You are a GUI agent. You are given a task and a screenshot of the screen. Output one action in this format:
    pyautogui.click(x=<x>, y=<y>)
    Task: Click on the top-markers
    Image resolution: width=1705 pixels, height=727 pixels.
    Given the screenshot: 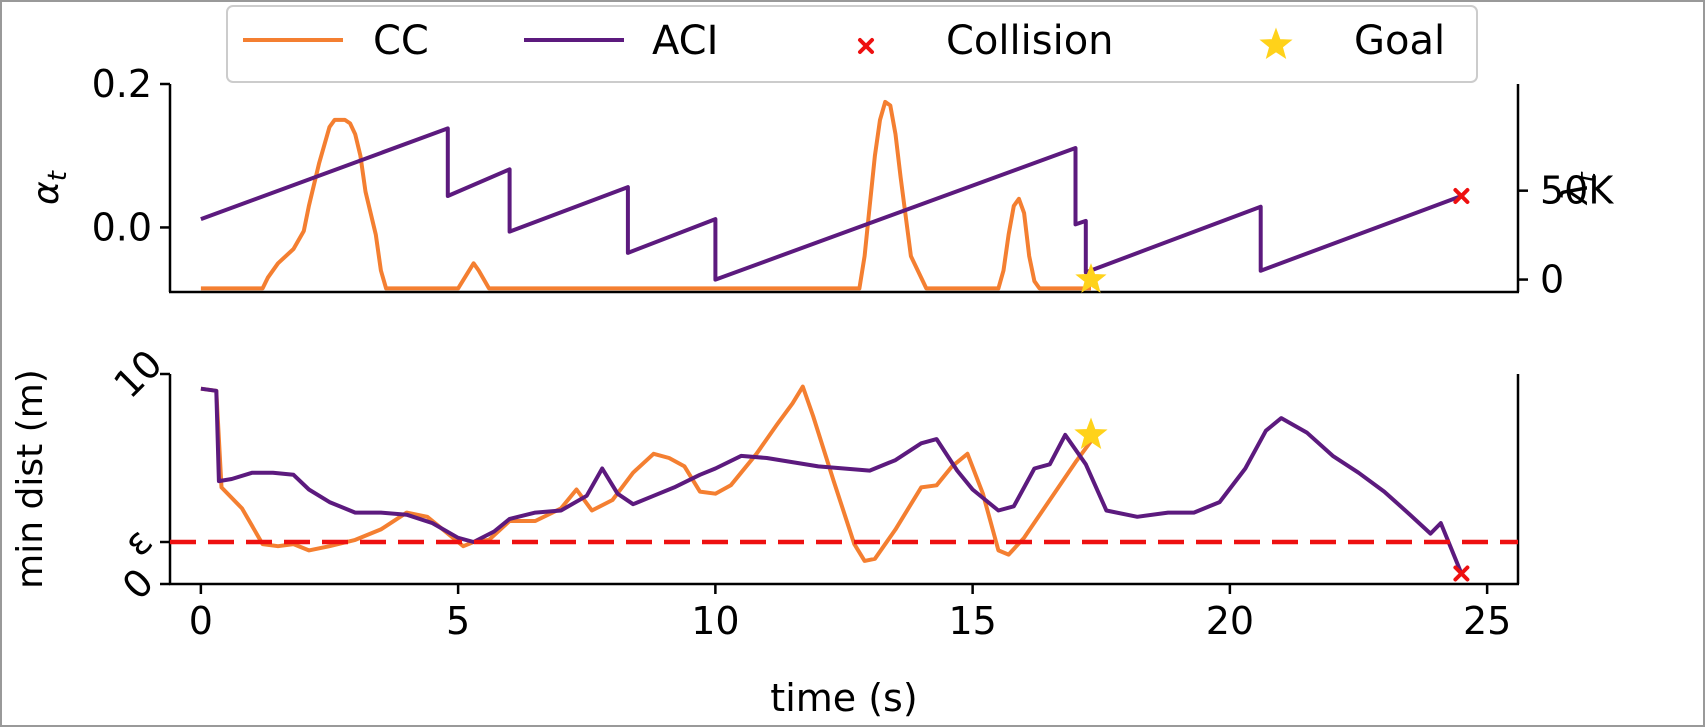 What is the action you would take?
    pyautogui.click(x=1272, y=240)
    